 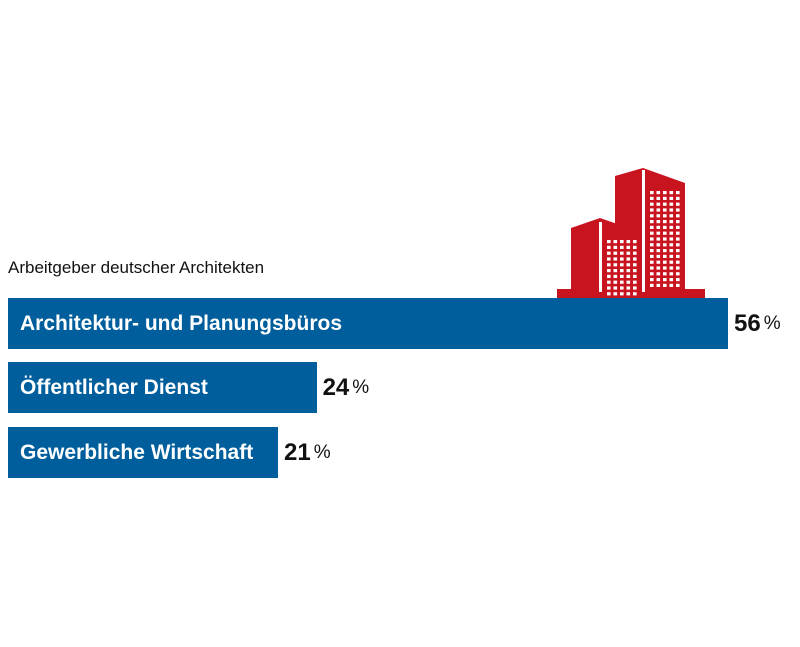 What do you see at coordinates (297, 452) in the screenshot?
I see `data-label-value: 21` at bounding box center [297, 452].